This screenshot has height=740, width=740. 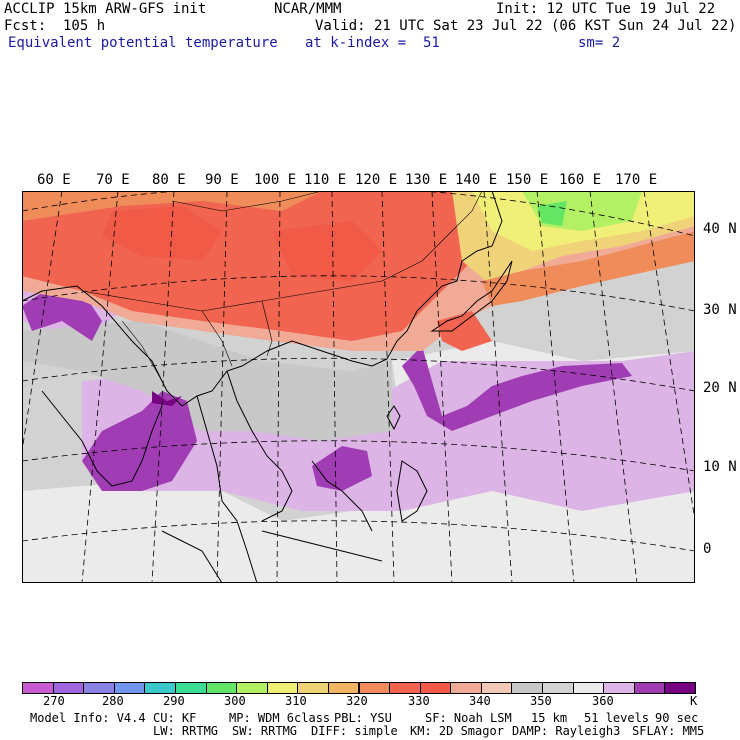 What do you see at coordinates (169, 180) in the screenshot?
I see `lon-label: 80 E` at bounding box center [169, 180].